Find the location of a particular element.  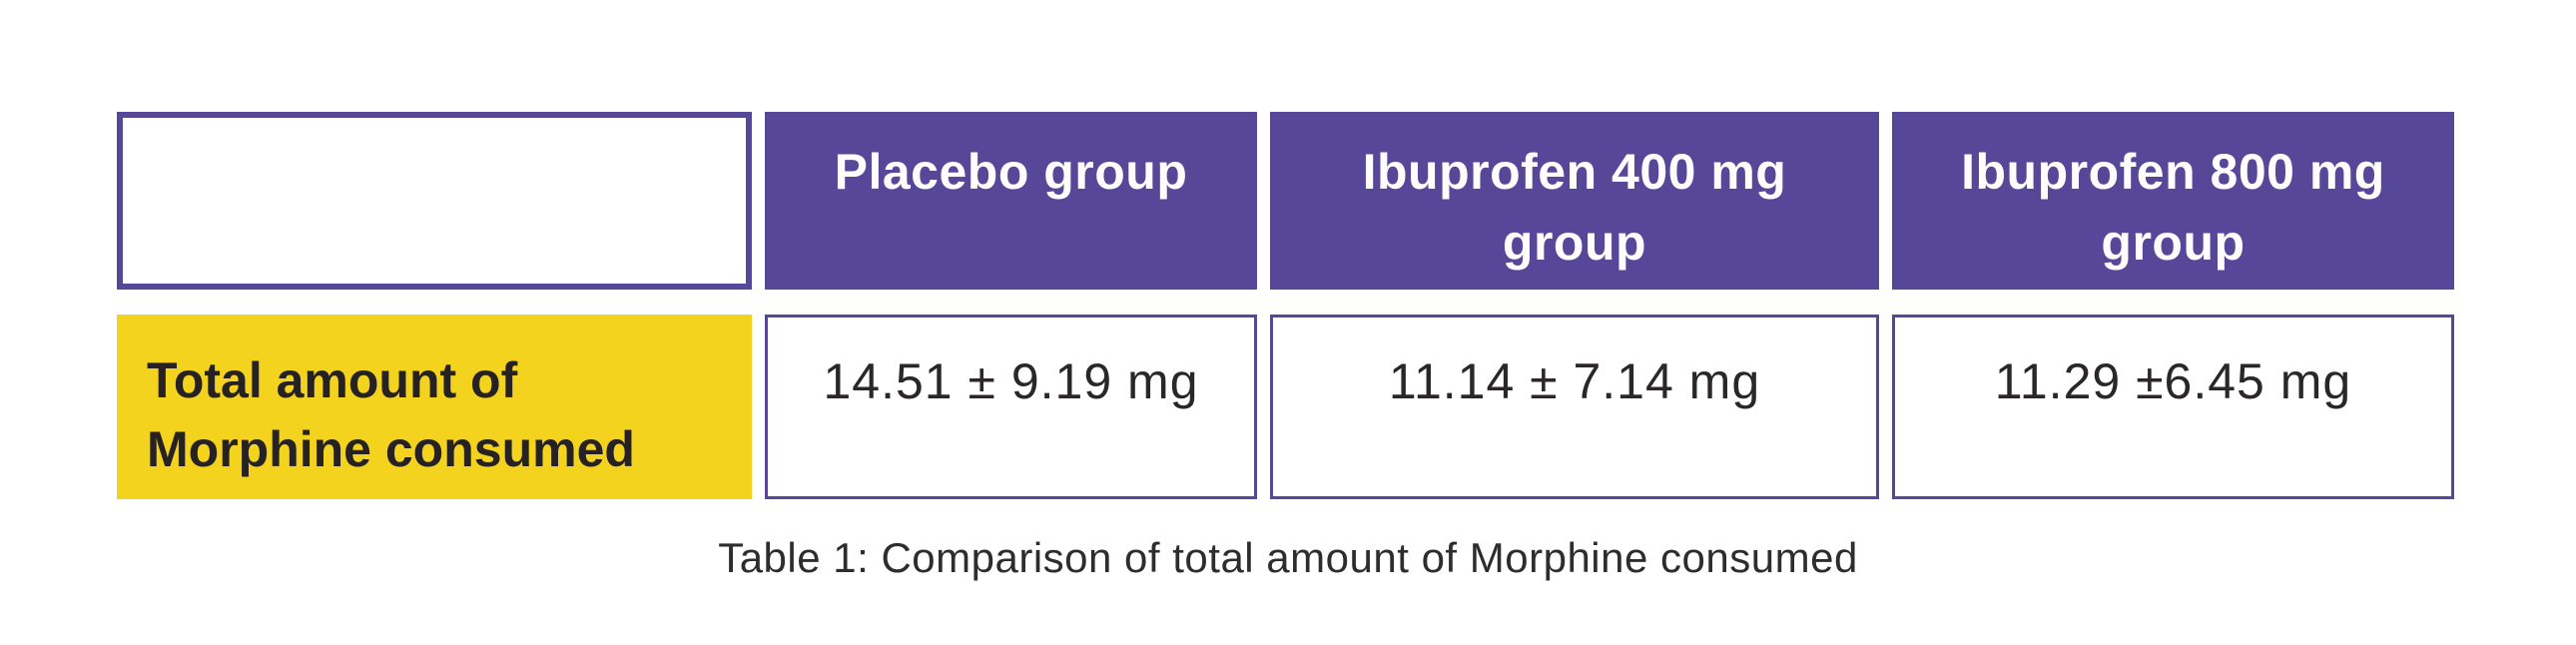

value-cell-ibuprofen-800: 11.29 ±6.45 mg is located at coordinates (2173, 407).